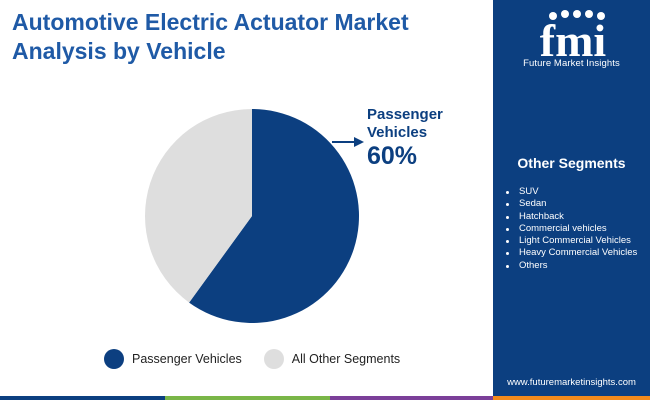  I want to click on segment-item: Others, so click(570, 266).